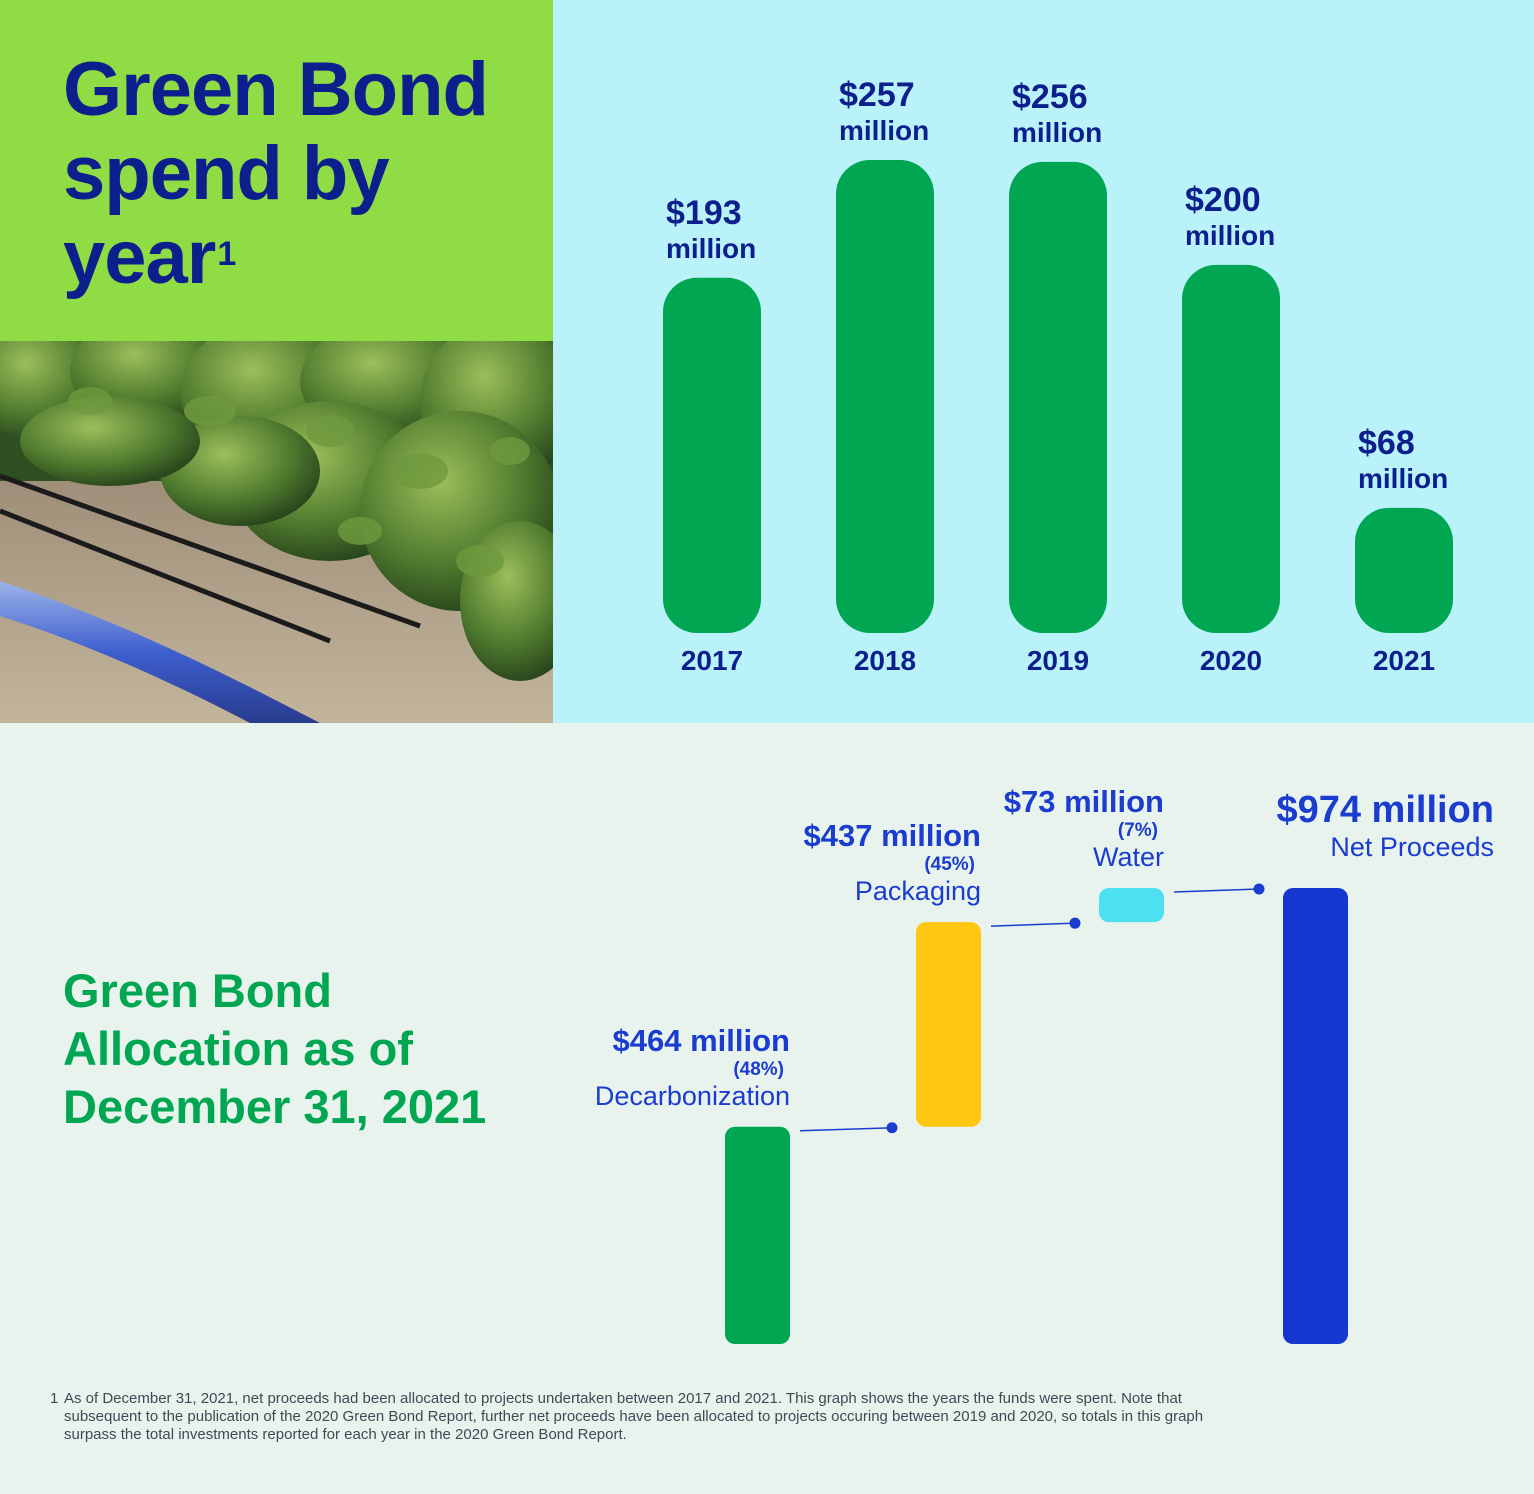 Image resolution: width=1534 pixels, height=1494 pixels. What do you see at coordinates (692, 1096) in the screenshot?
I see `waterfall-category-label: Decarbonization` at bounding box center [692, 1096].